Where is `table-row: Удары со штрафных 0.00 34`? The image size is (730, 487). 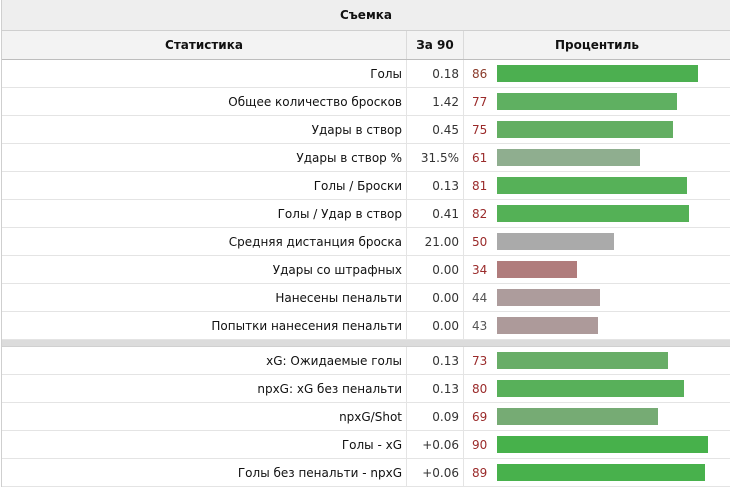 table-row: Удары со штрафных 0.00 34 is located at coordinates (366, 270).